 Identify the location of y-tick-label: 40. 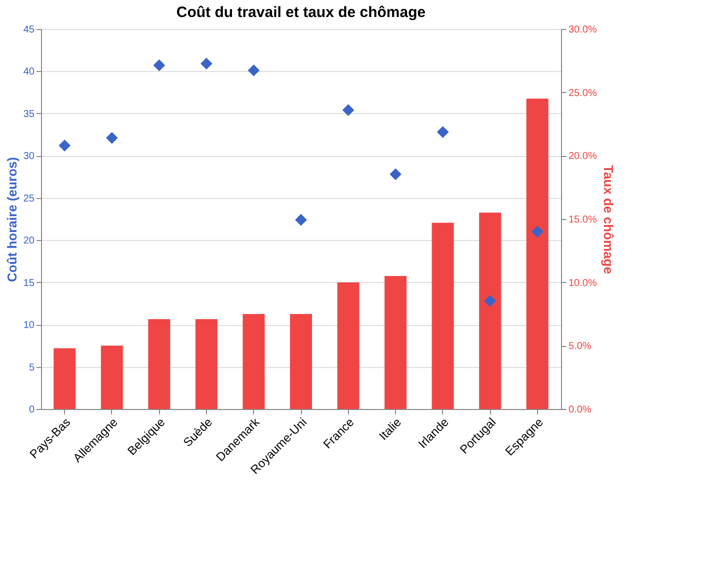
(29, 72).